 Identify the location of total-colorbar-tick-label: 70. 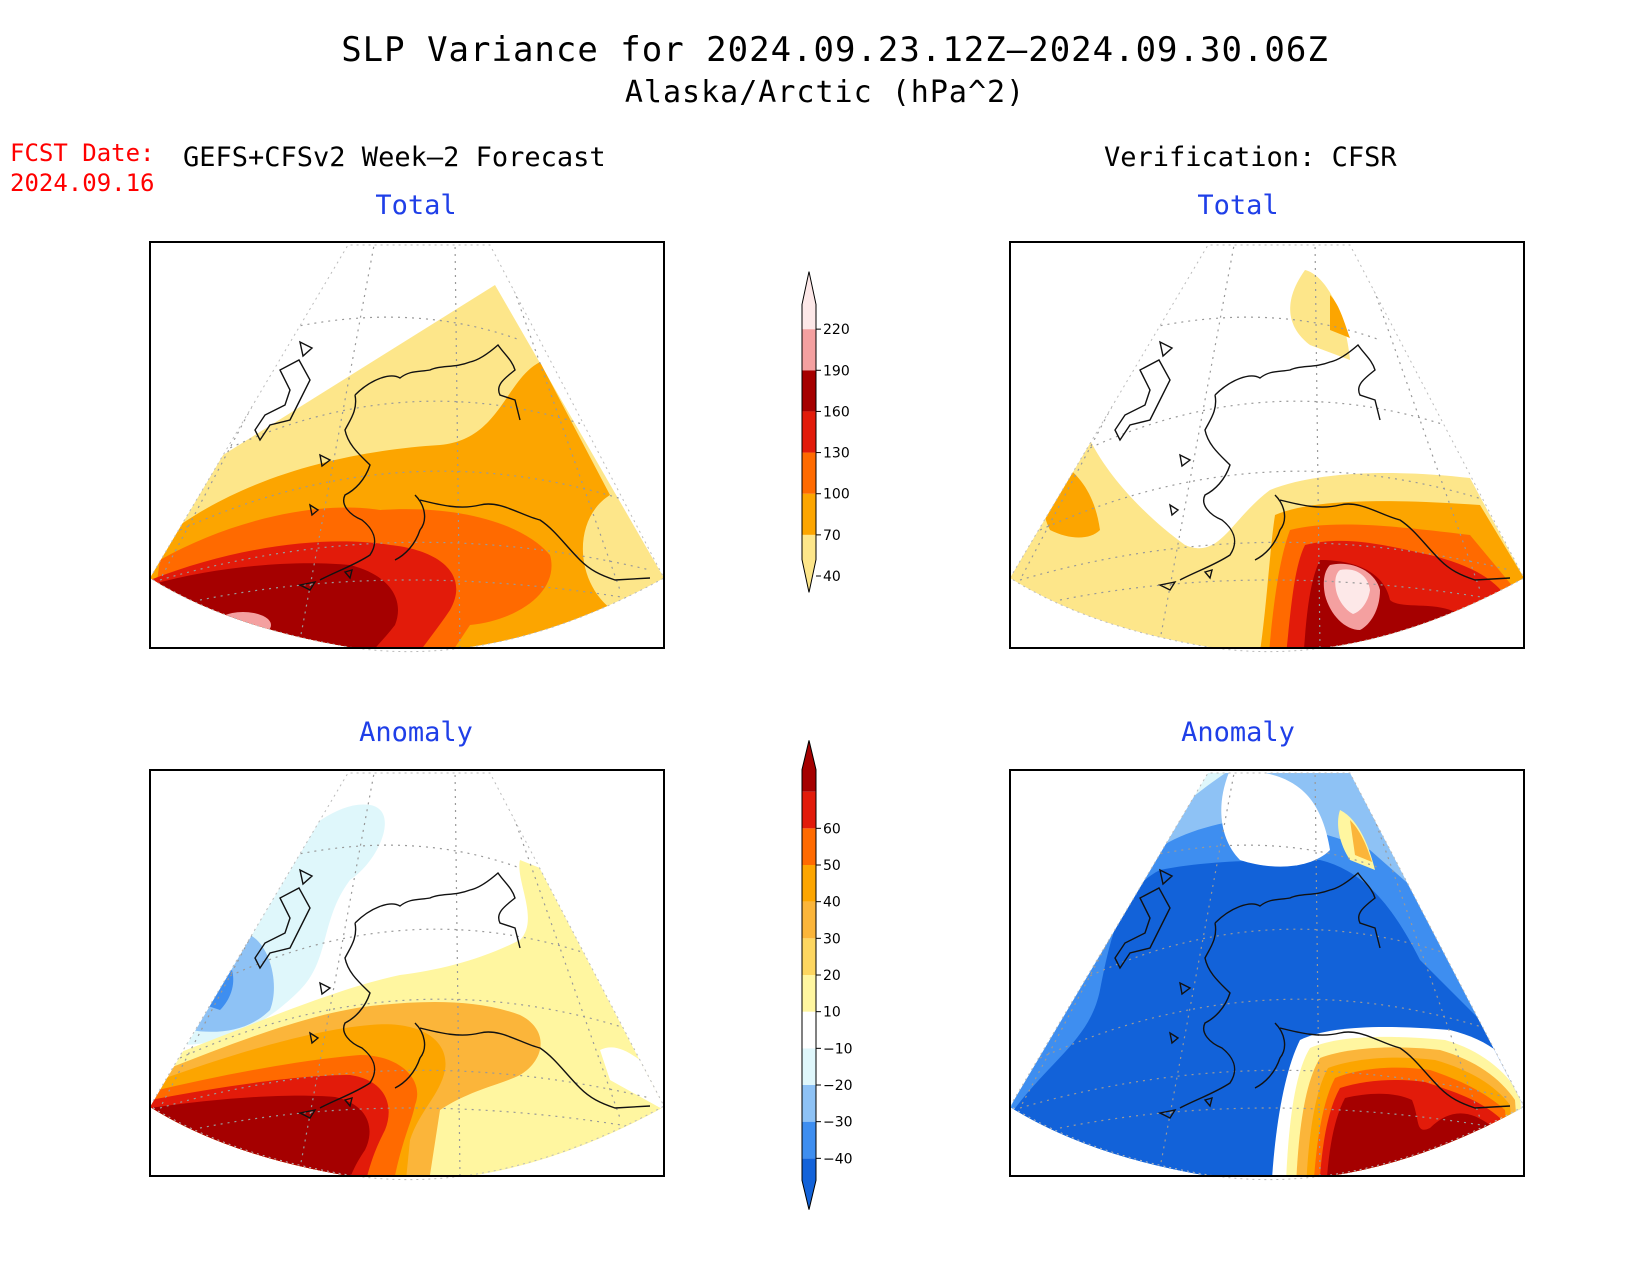
(832, 536).